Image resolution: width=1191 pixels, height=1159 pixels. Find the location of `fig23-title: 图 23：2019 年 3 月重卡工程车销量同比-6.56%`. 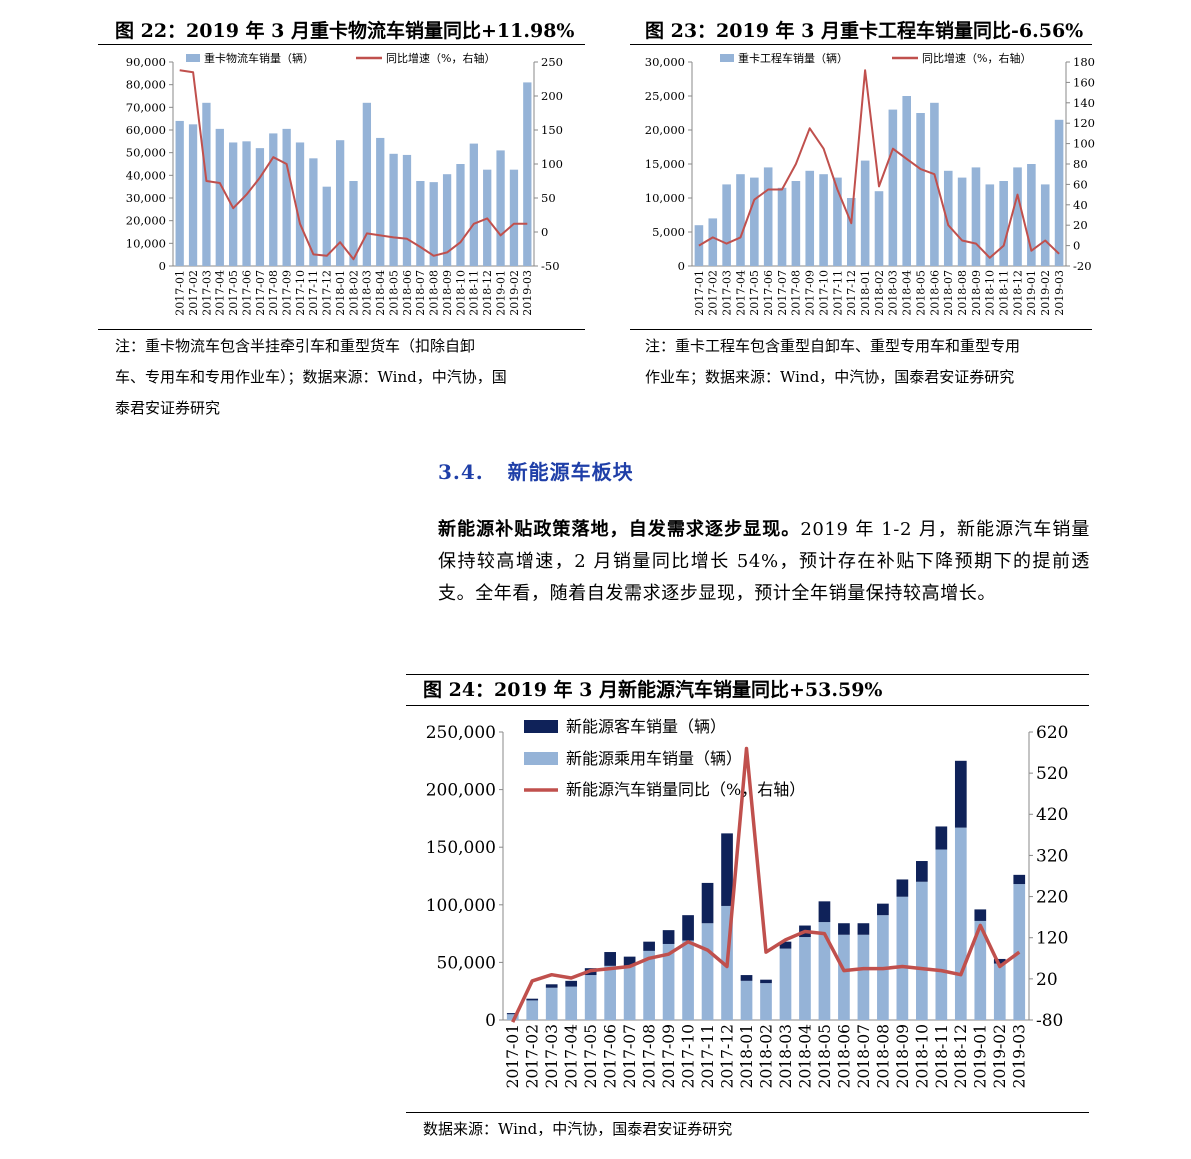

fig23-title: 图 23：2019 年 3 月重卡工程车销量同比-6.56% is located at coordinates (864, 31).